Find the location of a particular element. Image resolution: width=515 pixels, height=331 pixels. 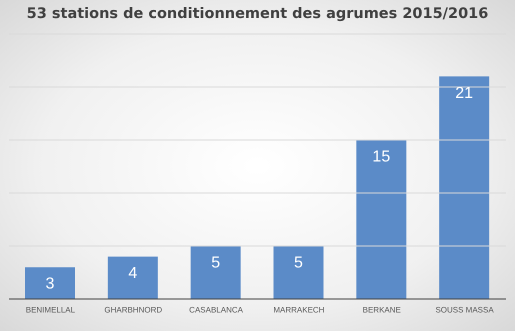

x-tick-label: BERKANE is located at coordinates (381, 310).